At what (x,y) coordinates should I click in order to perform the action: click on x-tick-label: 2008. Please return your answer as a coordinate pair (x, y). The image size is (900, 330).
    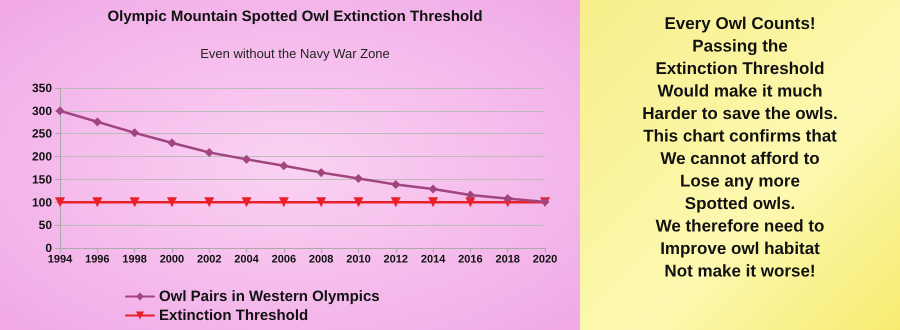
    Looking at the image, I should click on (321, 260).